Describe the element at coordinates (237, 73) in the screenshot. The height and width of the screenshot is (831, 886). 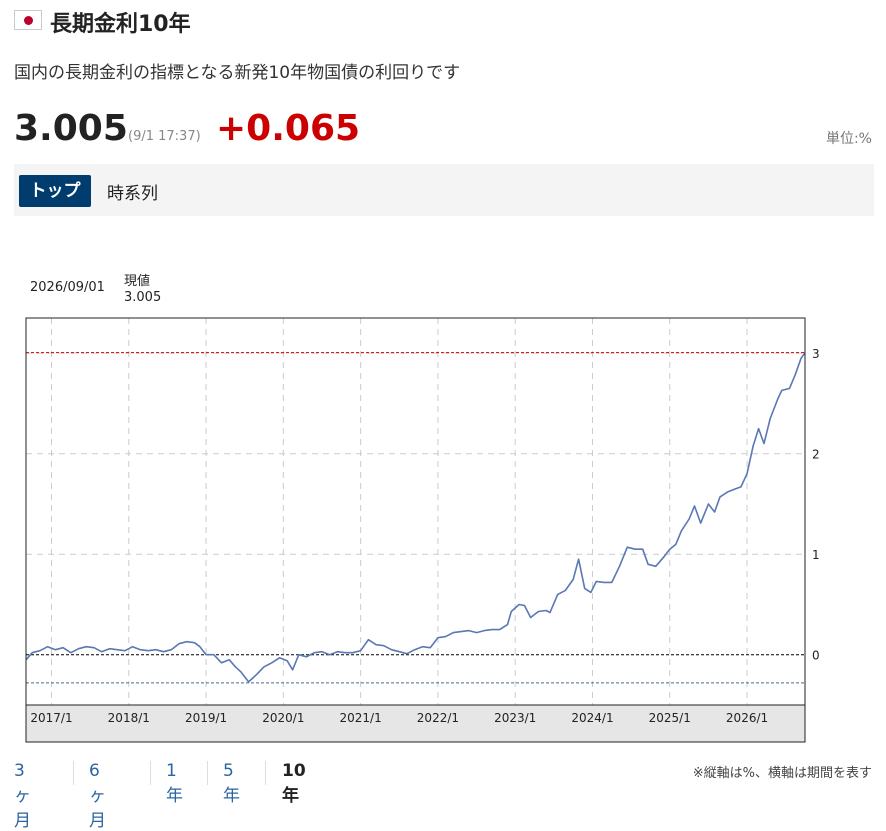
I see `page-description: 国内の長期金利の指標となる新発10年物国債の利回りです` at that location.